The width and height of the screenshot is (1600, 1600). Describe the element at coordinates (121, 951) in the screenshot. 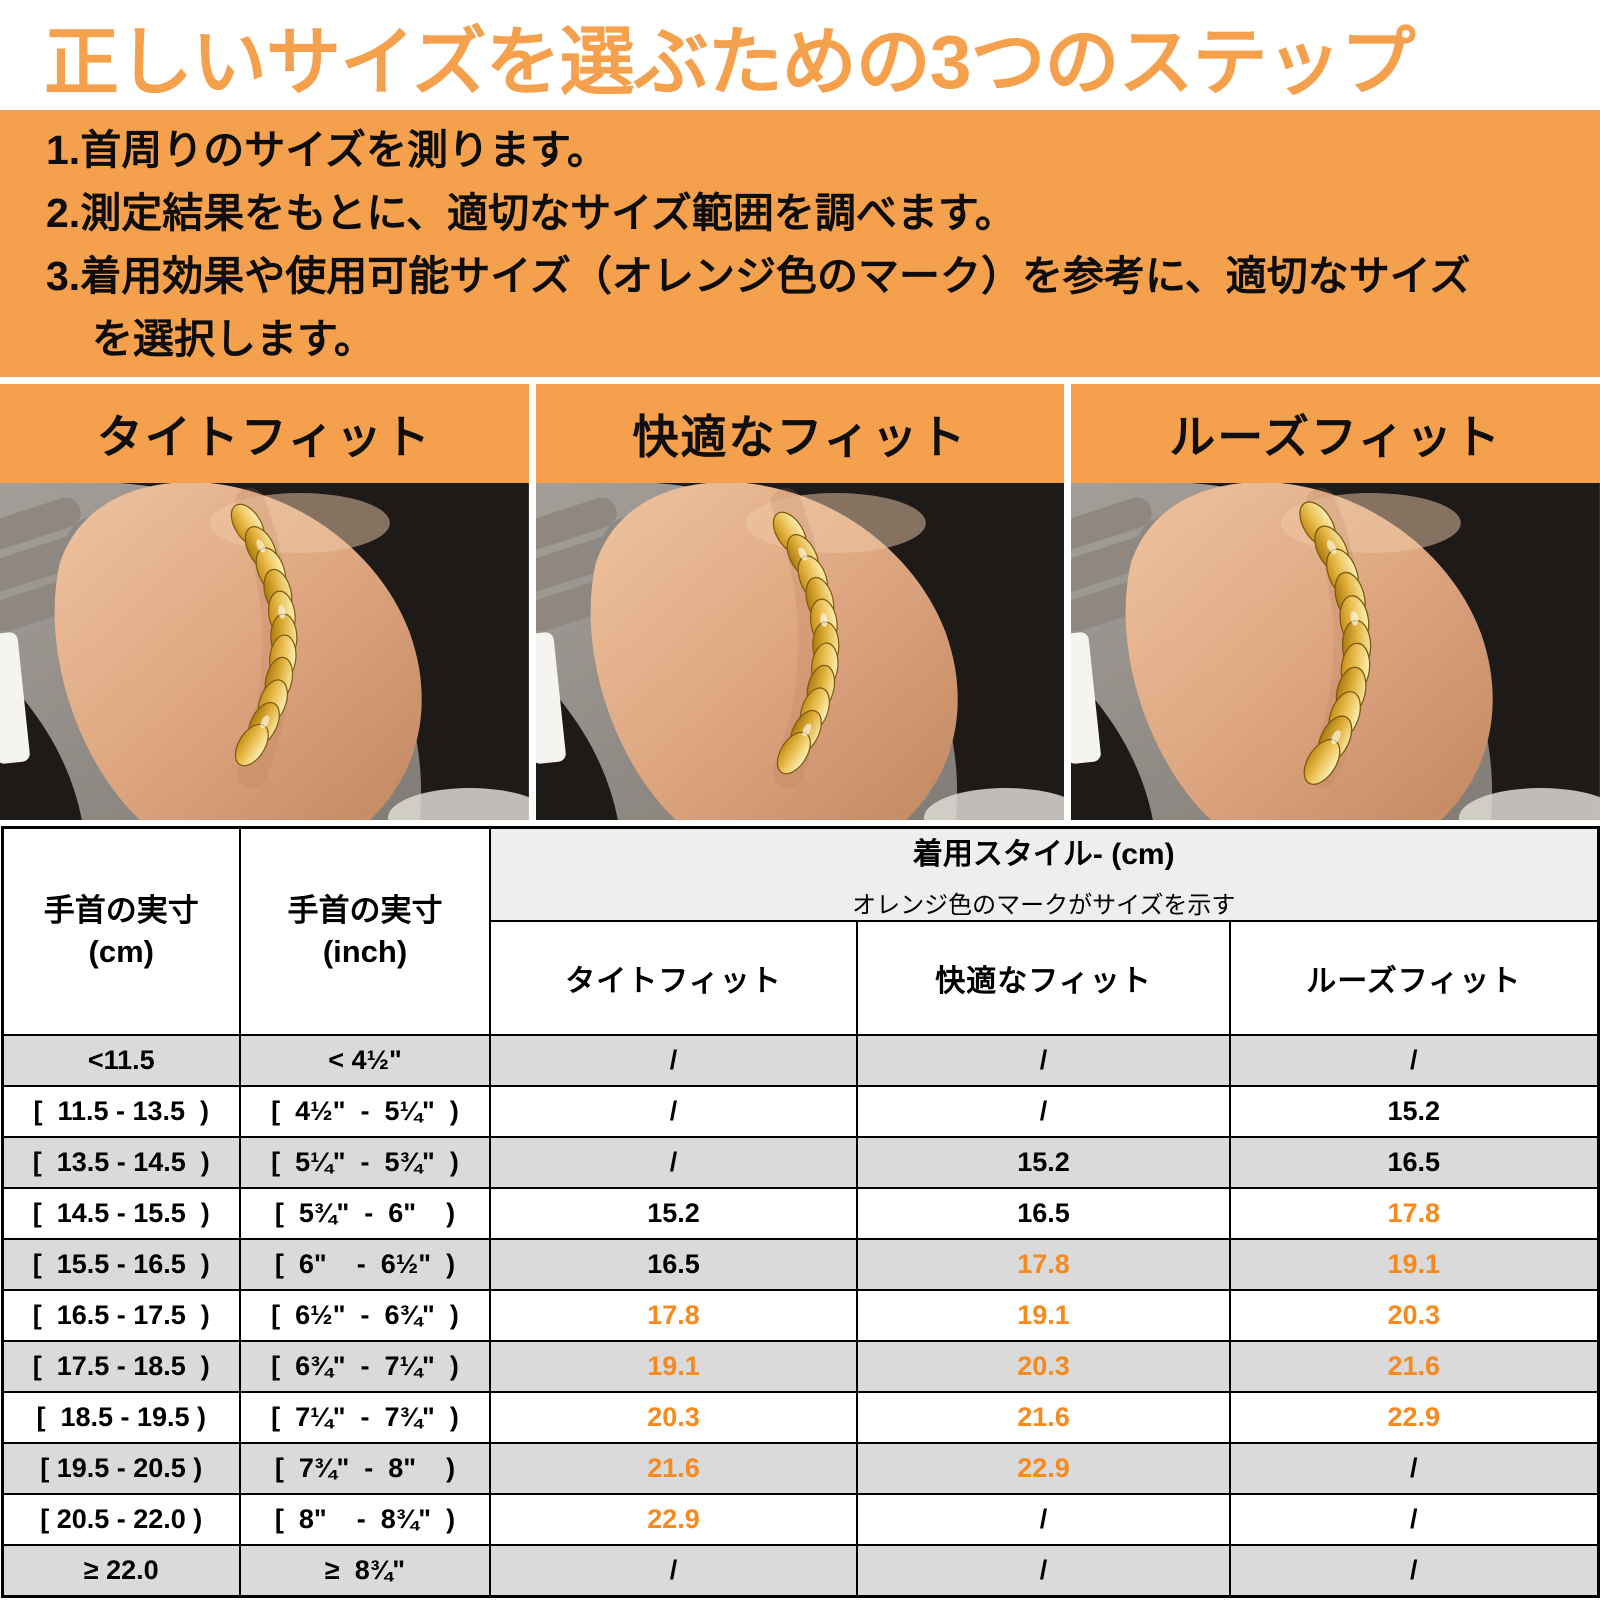

I see `wrist-cm-header-line2: (cm)` at that location.